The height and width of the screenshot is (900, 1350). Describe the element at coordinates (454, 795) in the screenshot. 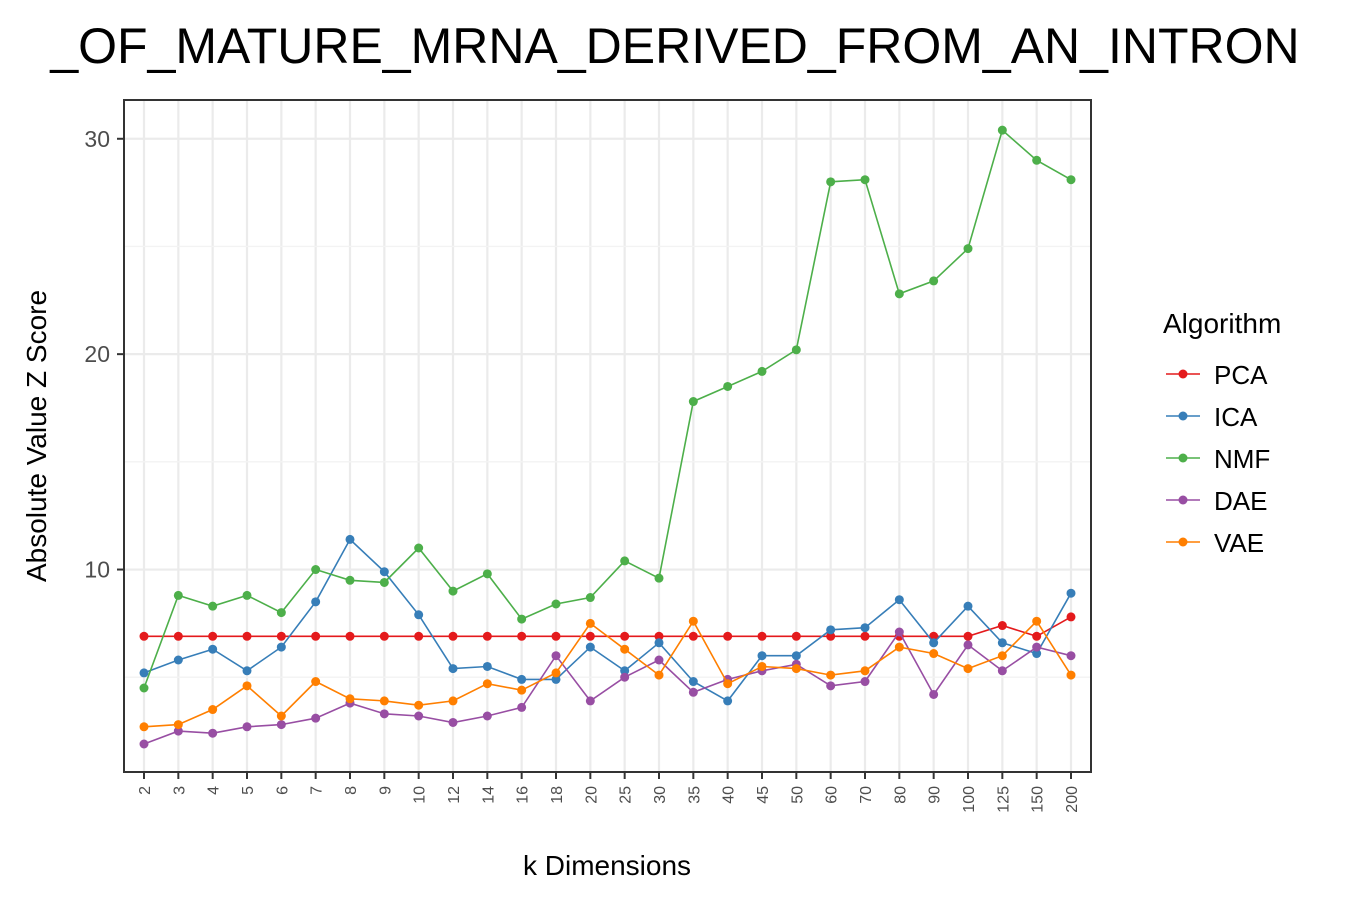

I see `x-tick-label: 12` at that location.